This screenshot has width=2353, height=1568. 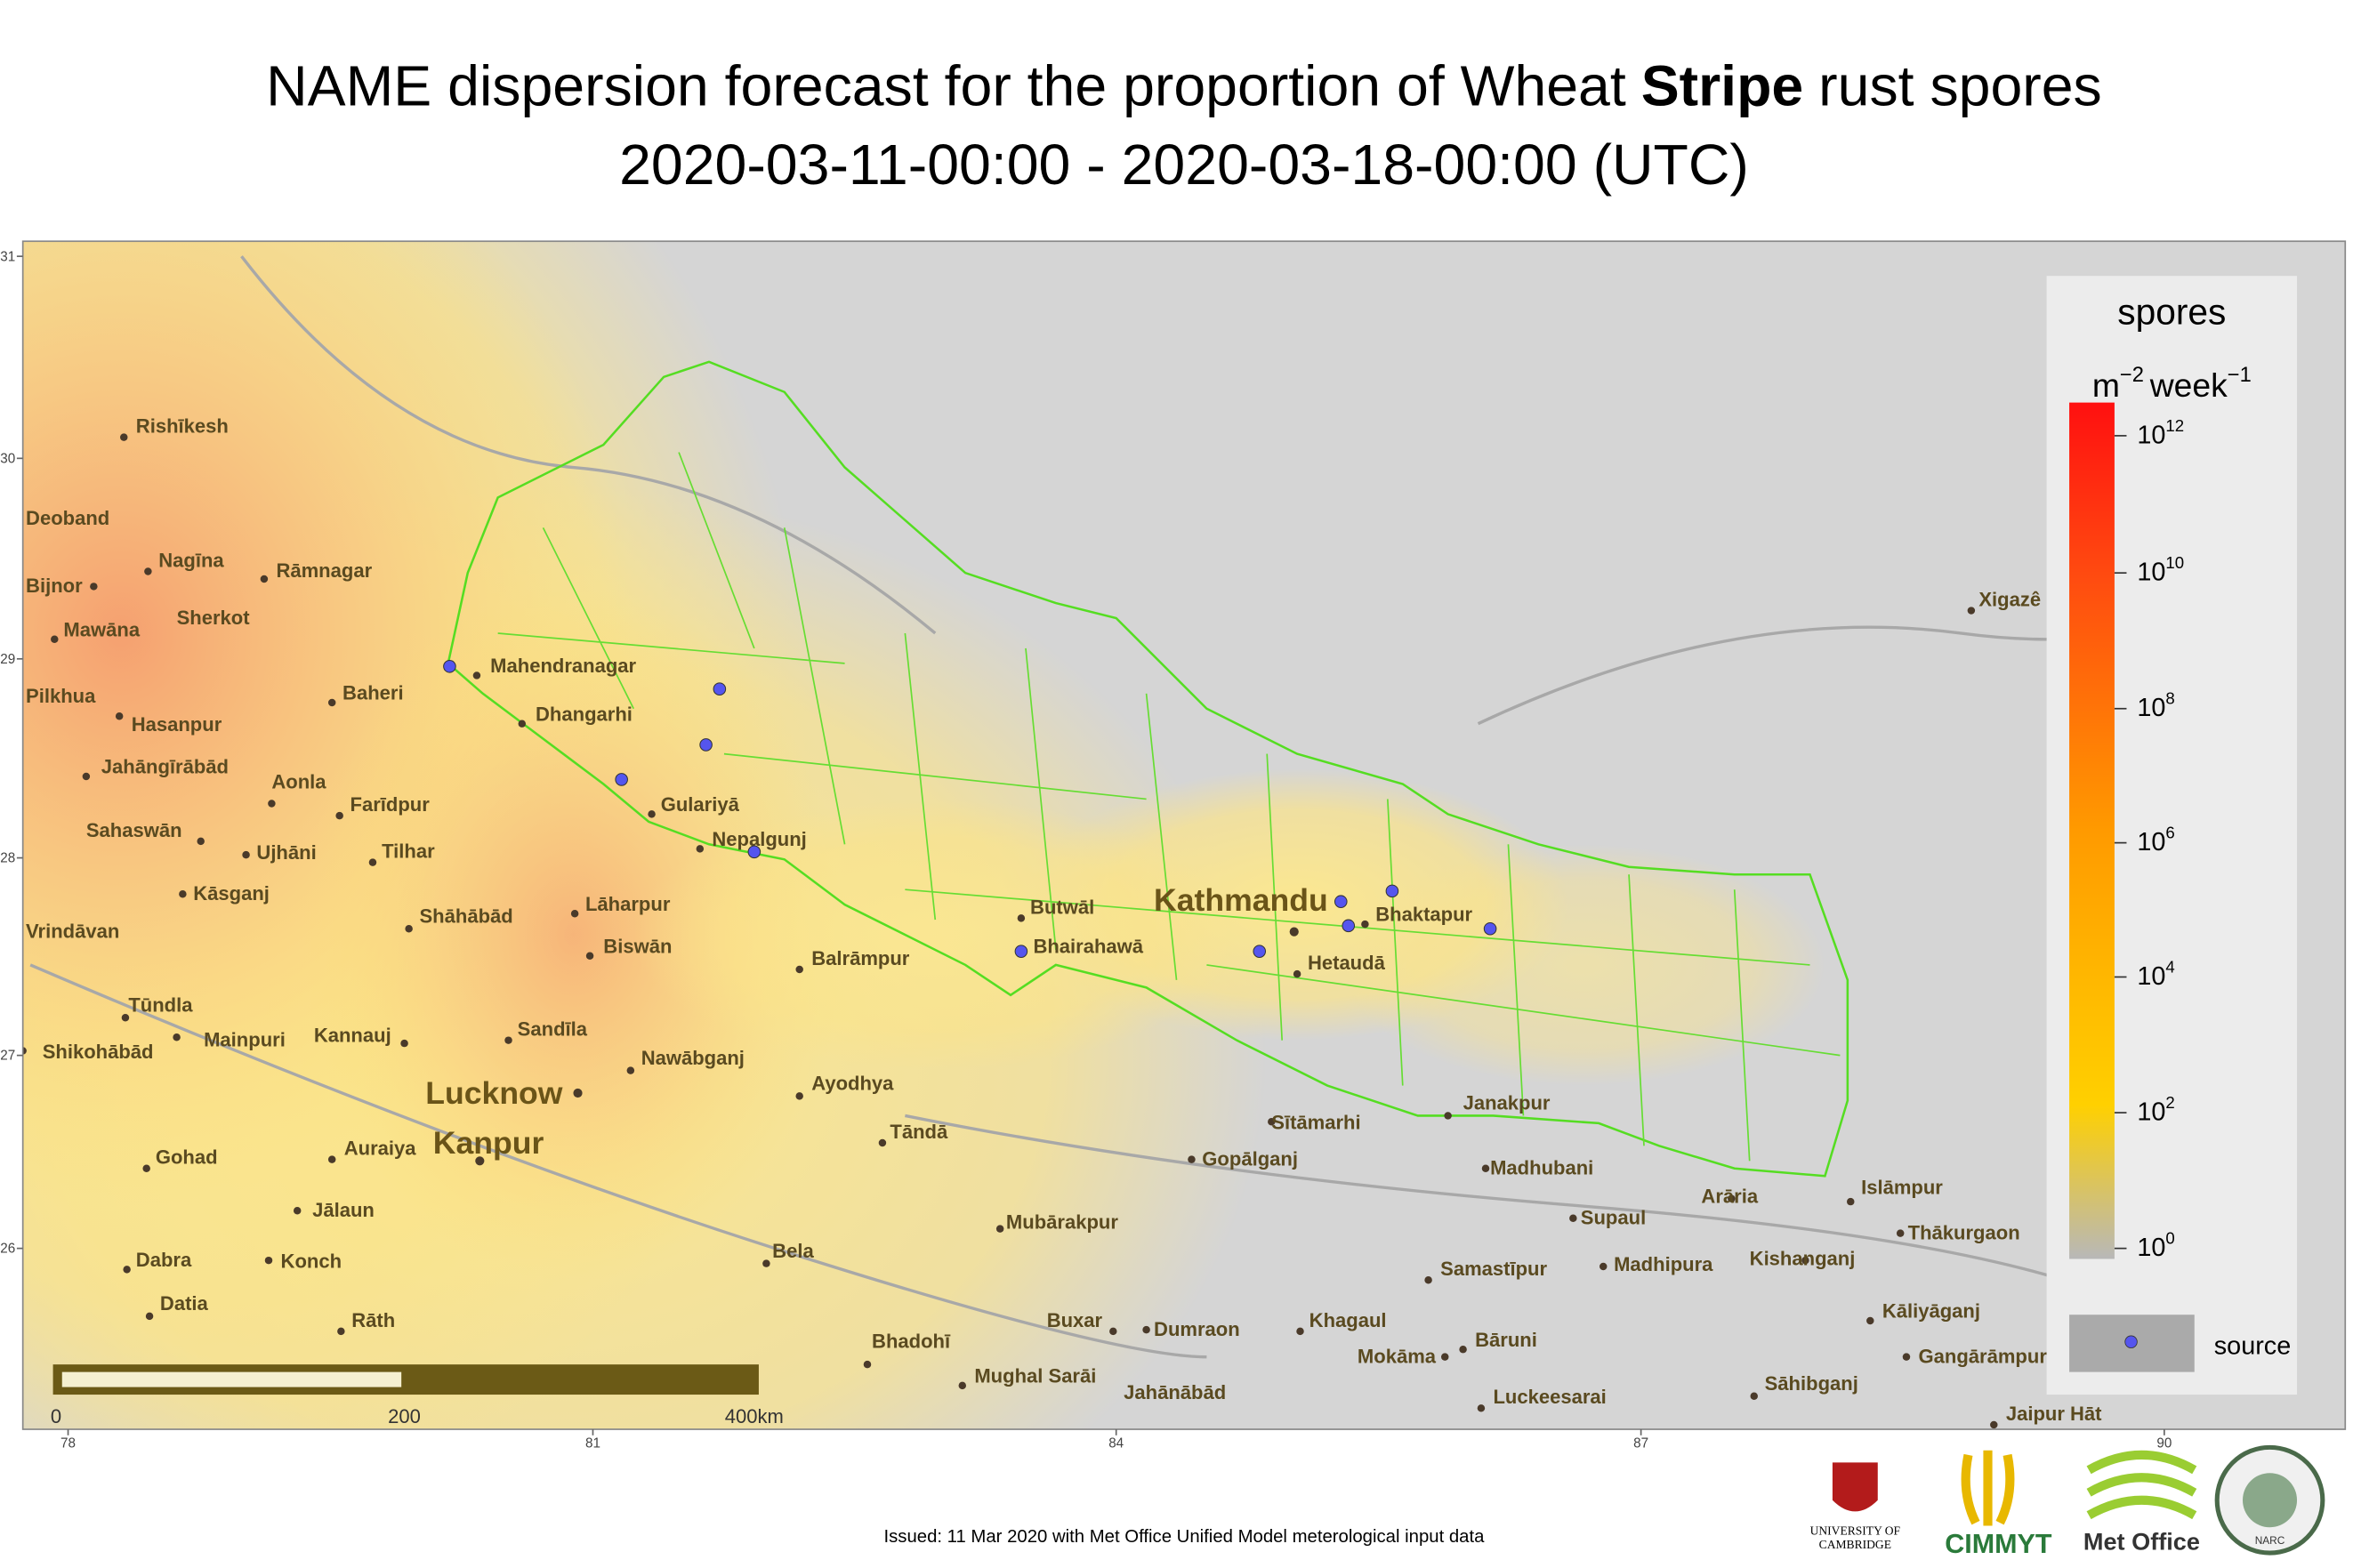 I want to click on place-label: Luckeesarai, so click(x=1549, y=1397).